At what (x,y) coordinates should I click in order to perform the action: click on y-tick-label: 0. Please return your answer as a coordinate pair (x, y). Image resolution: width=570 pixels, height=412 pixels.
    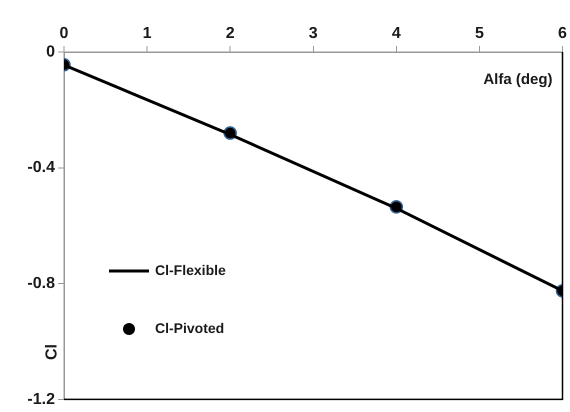
    Looking at the image, I should click on (51, 51).